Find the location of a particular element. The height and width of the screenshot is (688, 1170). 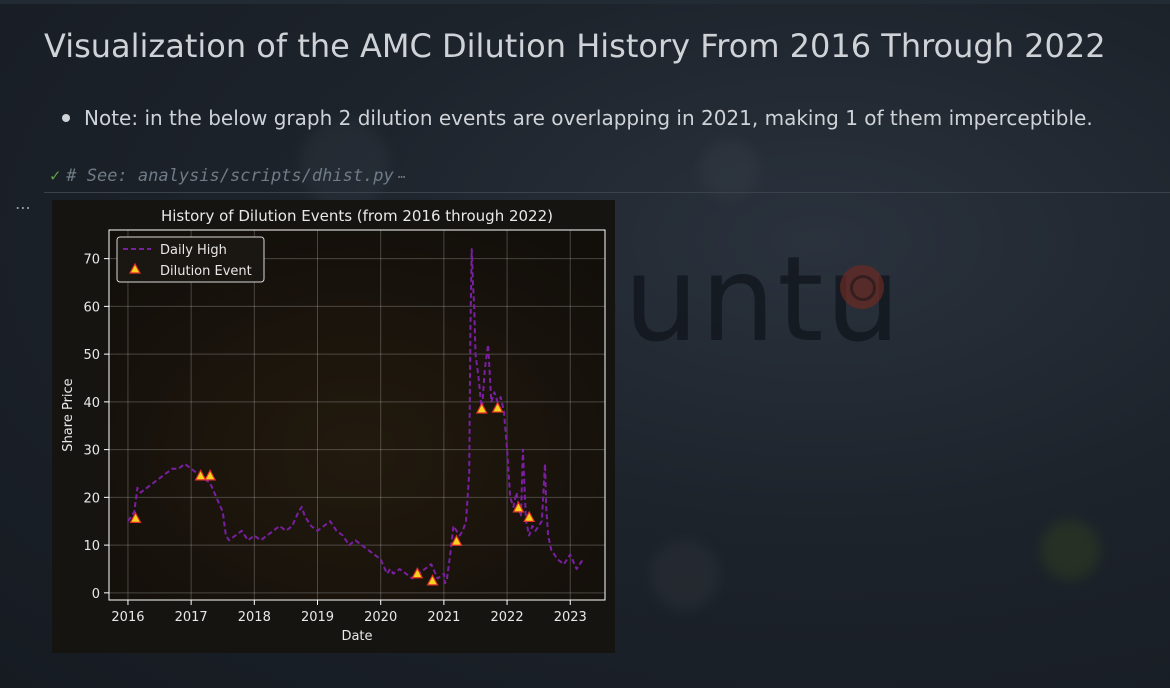

legend: Daily High Dilution Event is located at coordinates (190, 259).